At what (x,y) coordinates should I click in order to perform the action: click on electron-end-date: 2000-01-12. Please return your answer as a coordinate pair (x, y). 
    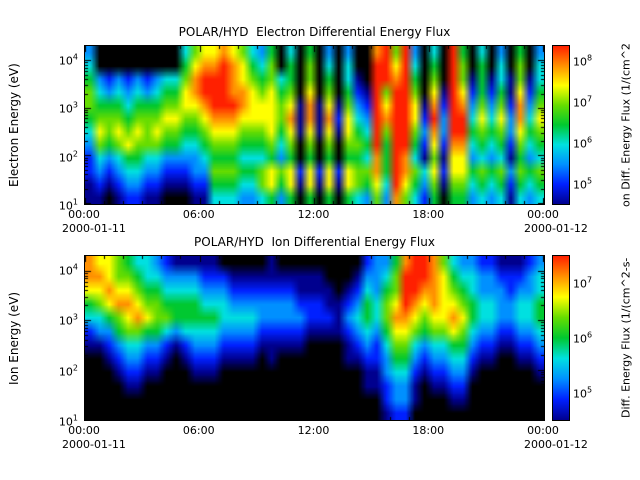
    Looking at the image, I should click on (556, 228).